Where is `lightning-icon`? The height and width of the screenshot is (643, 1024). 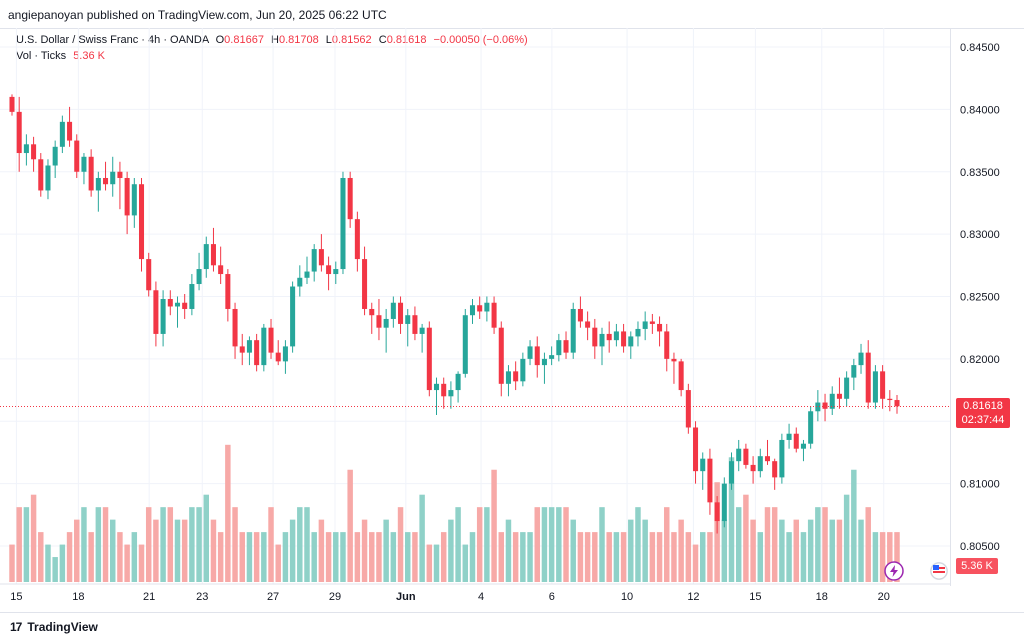
lightning-icon is located at coordinates (894, 571).